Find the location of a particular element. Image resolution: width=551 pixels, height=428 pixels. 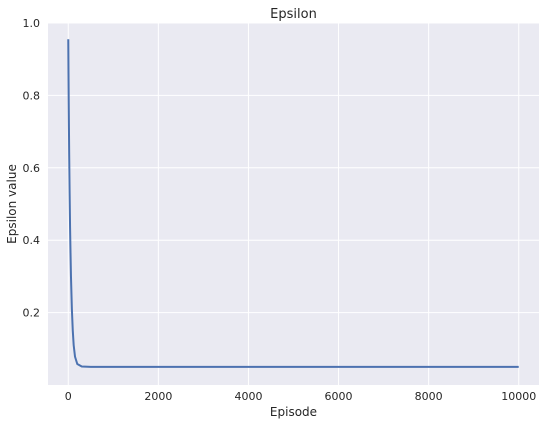

x-ticks: 0 2000 4000 6000 8000 10000 is located at coordinates (300, 396).